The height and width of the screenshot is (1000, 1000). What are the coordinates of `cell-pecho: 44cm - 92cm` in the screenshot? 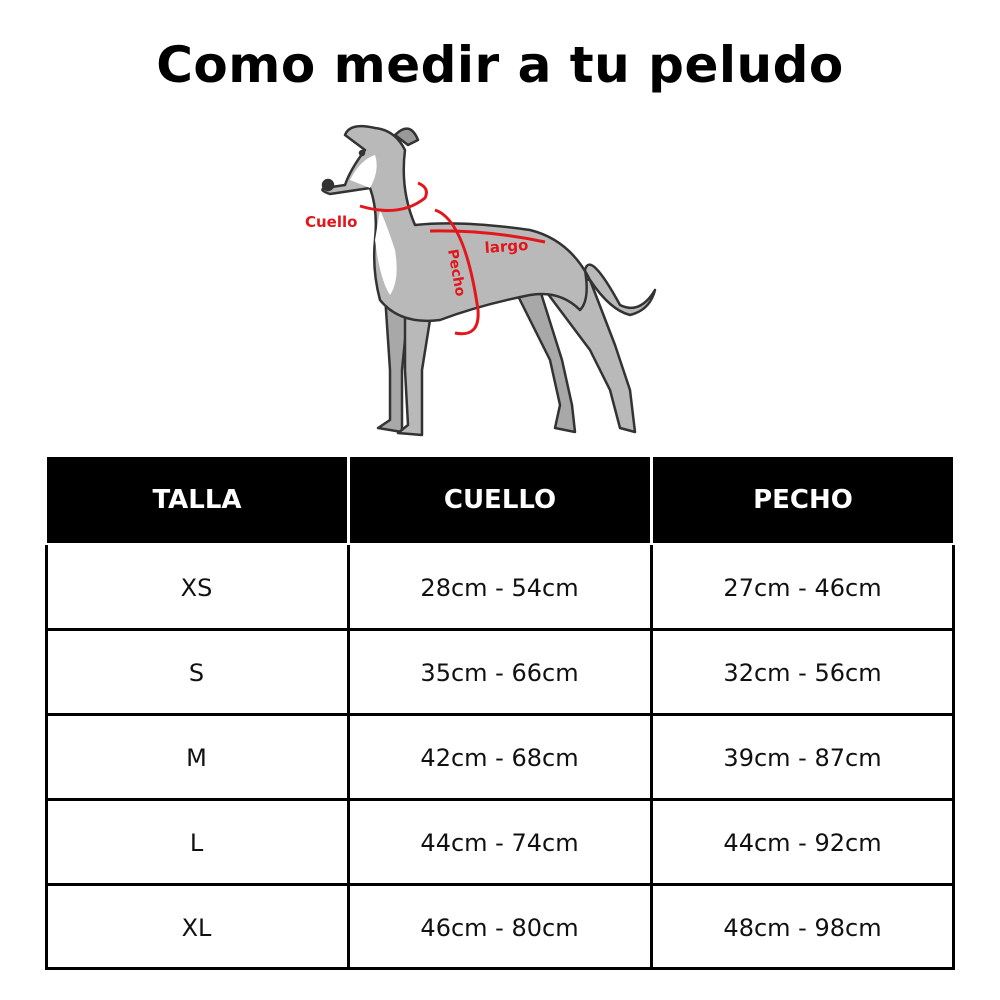 It's located at (802, 842).